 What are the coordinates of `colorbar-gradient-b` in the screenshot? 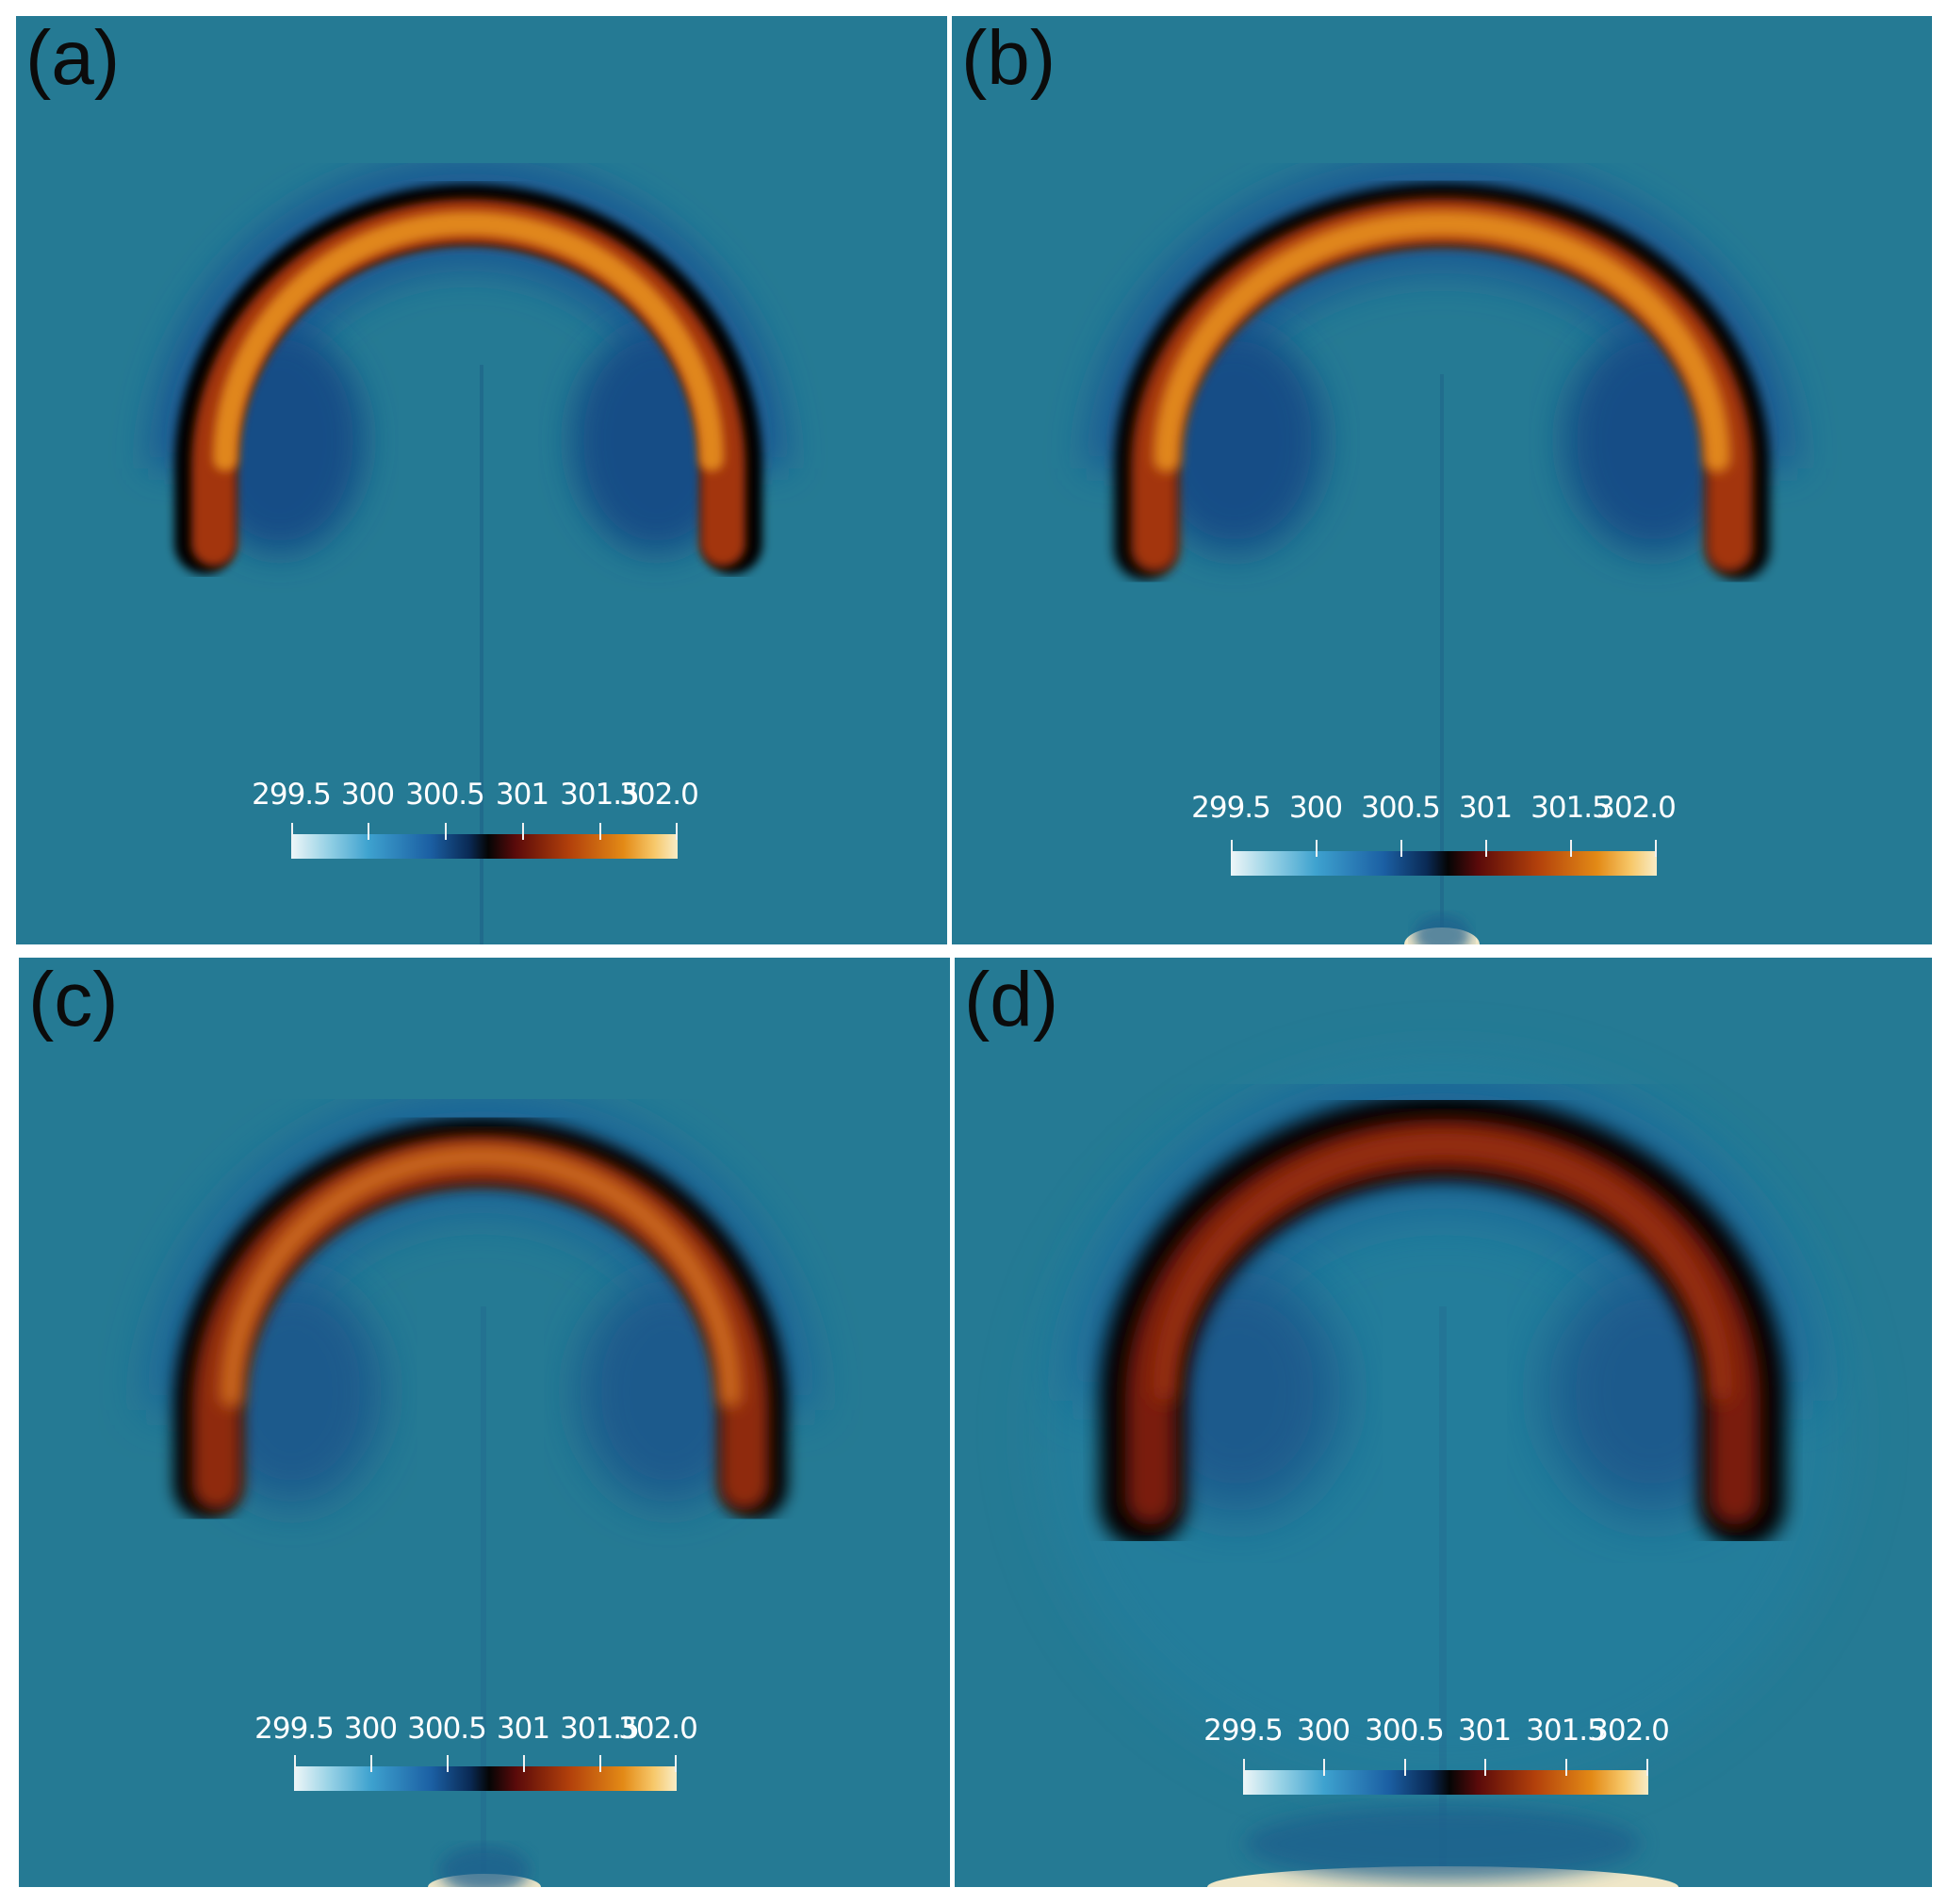 It's located at (1444, 863).